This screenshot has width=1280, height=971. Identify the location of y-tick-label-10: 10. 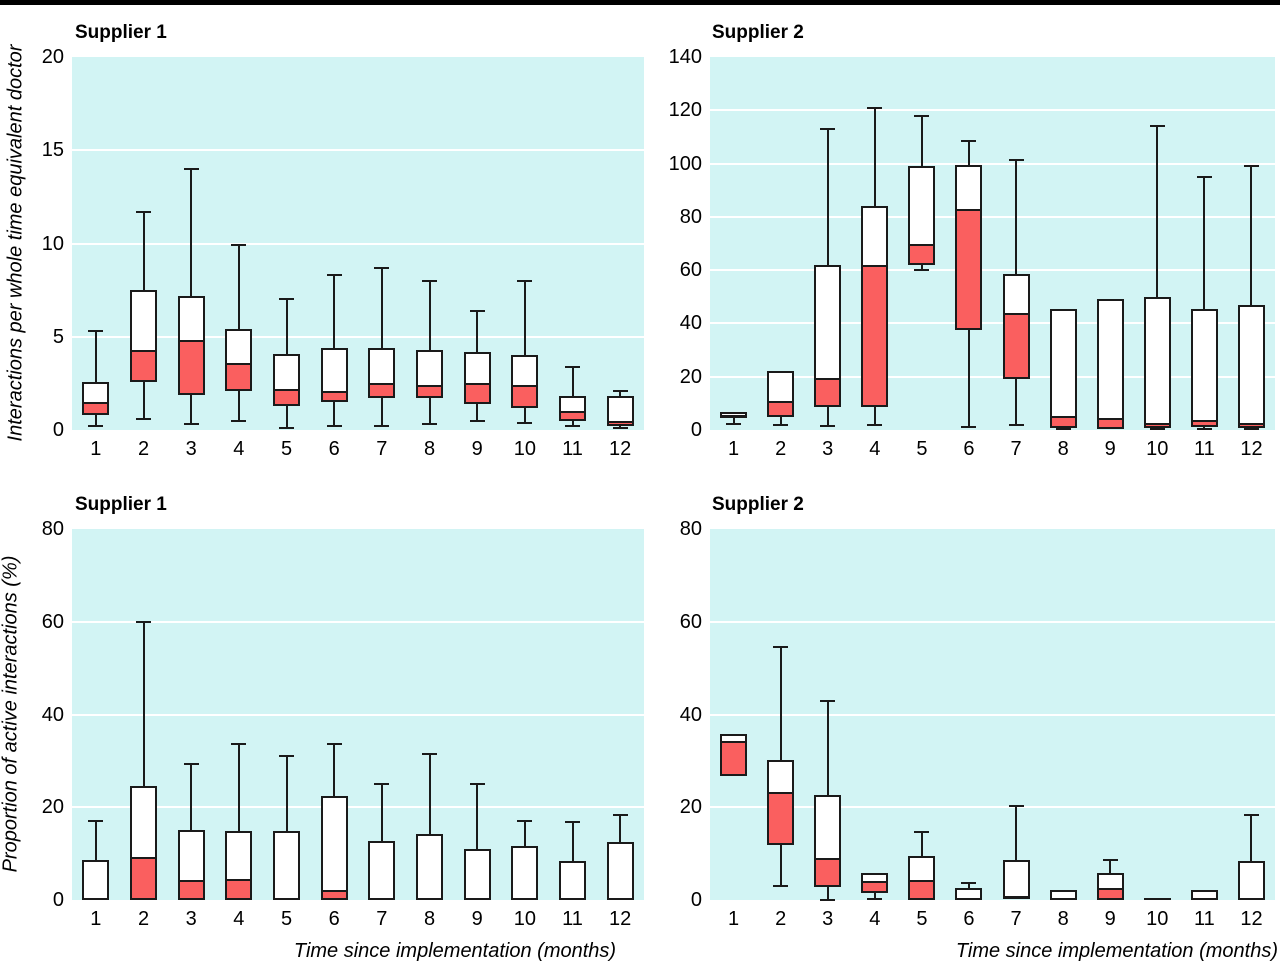
(52, 243).